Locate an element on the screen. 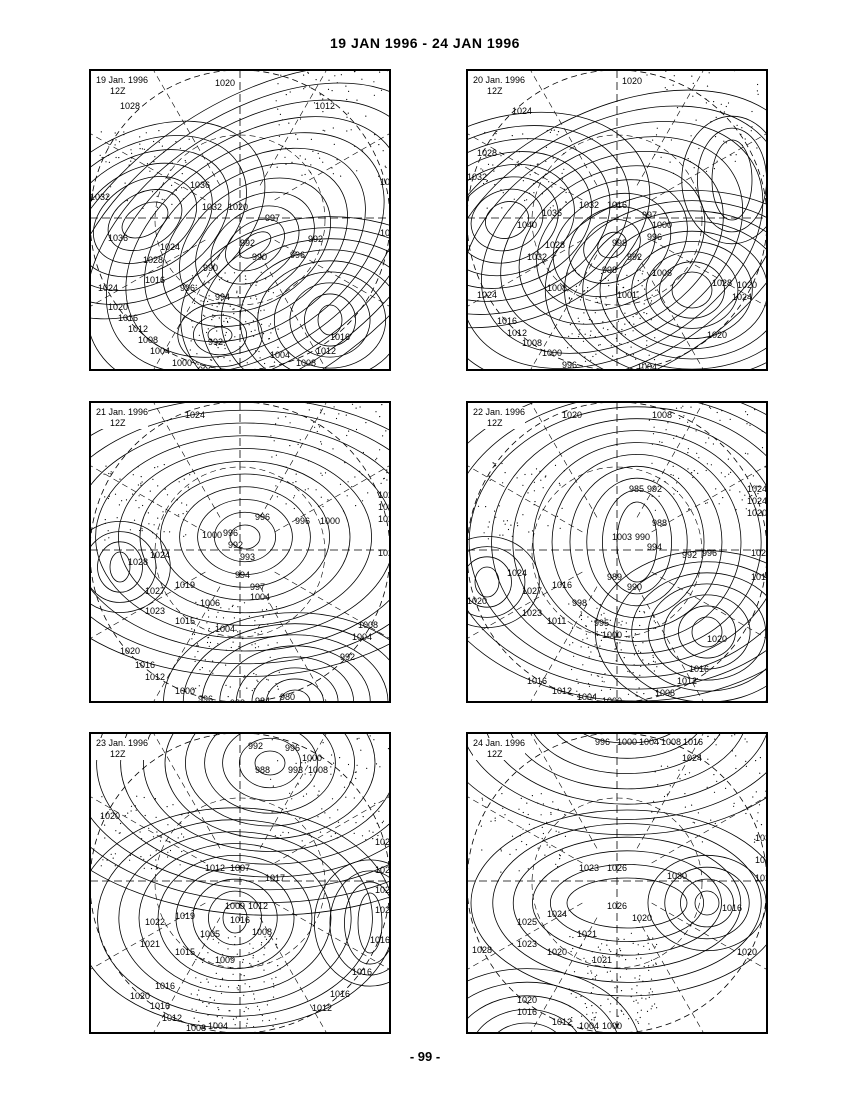 The height and width of the screenshot is (1100, 850). isobar-label: 1009 is located at coordinates (235, 906).